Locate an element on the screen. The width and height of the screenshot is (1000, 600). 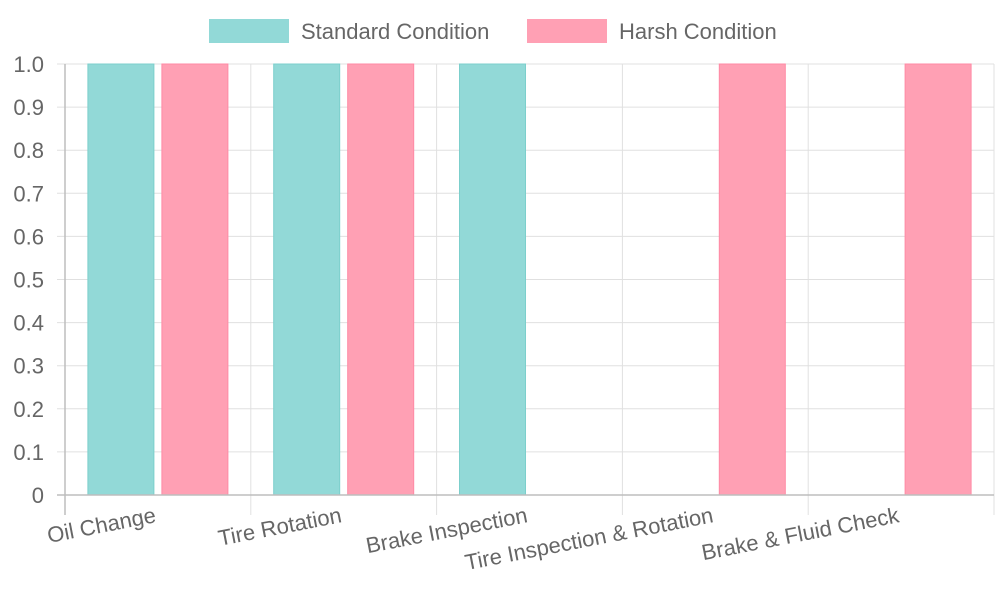
y-tick-label: 1.0 is located at coordinates (28, 64).